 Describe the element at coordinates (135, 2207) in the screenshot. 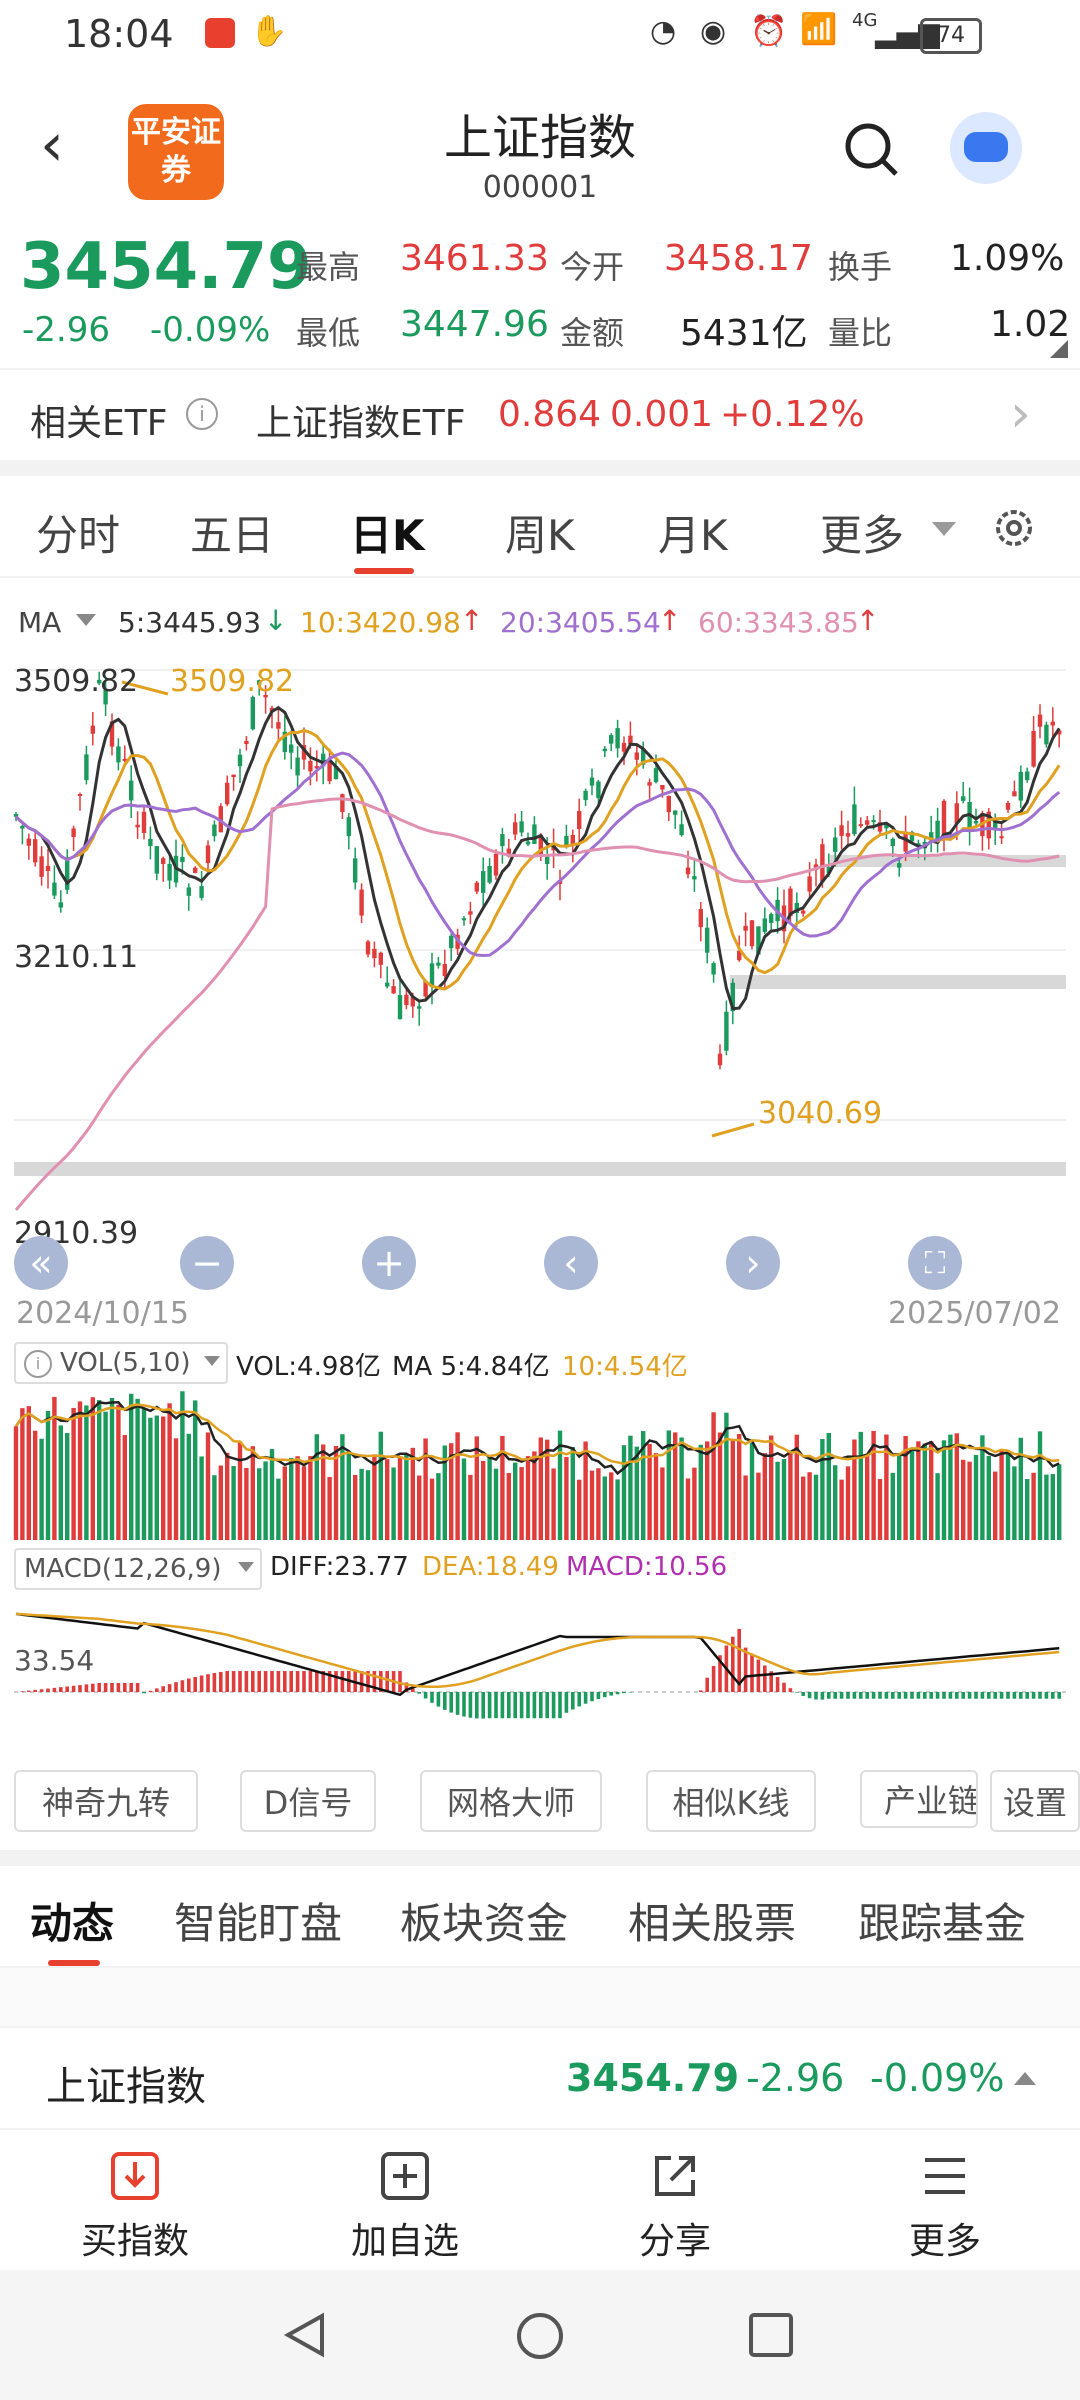

I see `buy-index-button: 买指数` at that location.